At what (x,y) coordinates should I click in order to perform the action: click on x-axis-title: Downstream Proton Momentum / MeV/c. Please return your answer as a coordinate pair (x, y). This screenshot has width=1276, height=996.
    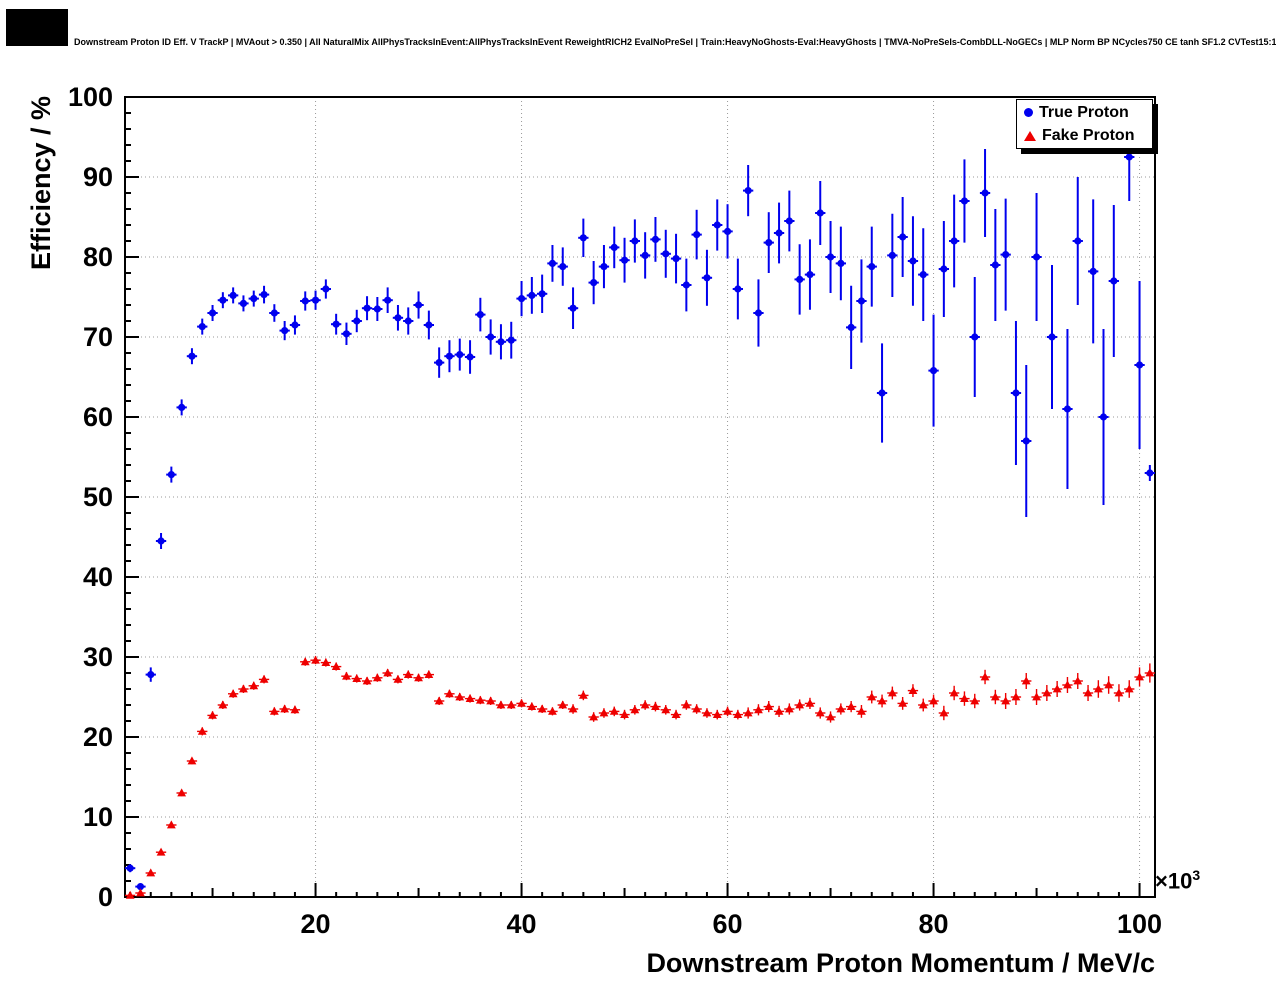
    Looking at the image, I should click on (900, 963).